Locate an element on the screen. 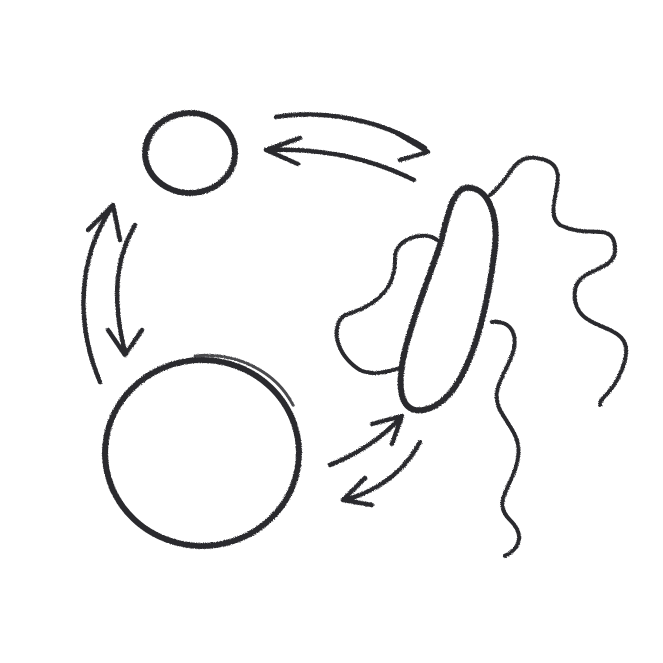  cyan-circle is located at coordinates (202, 451).